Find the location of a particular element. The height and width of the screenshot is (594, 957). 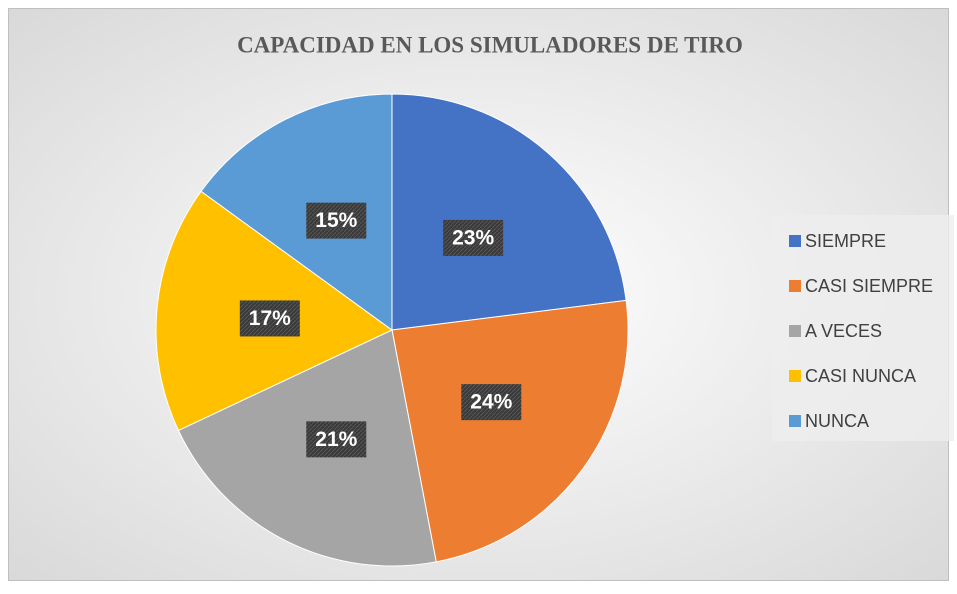

data-label: 17% is located at coordinates (270, 318).